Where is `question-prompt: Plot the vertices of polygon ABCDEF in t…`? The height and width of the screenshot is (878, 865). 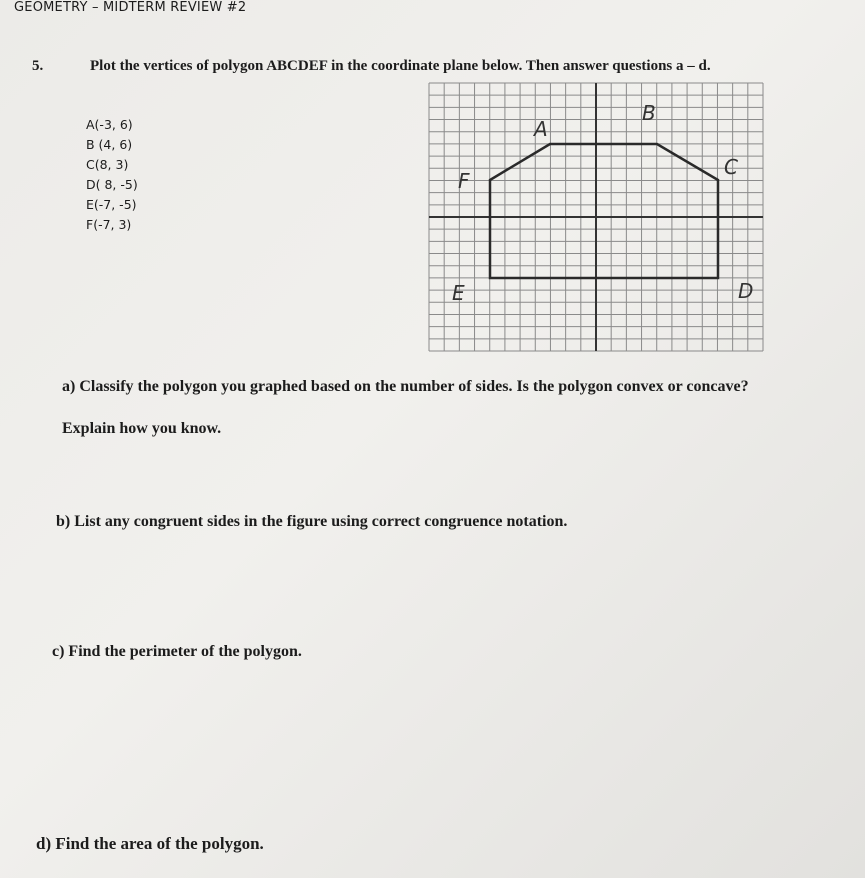
question-prompt: Plot the vertices of polygon ABCDEF in t… is located at coordinates (400, 66).